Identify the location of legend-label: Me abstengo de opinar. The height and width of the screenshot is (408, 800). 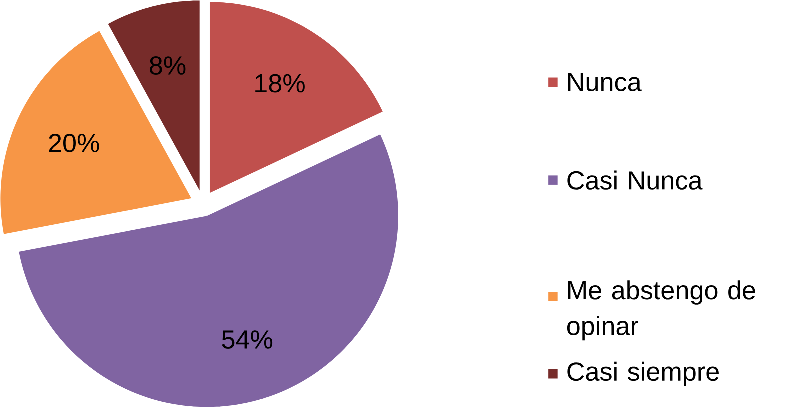
(661, 310).